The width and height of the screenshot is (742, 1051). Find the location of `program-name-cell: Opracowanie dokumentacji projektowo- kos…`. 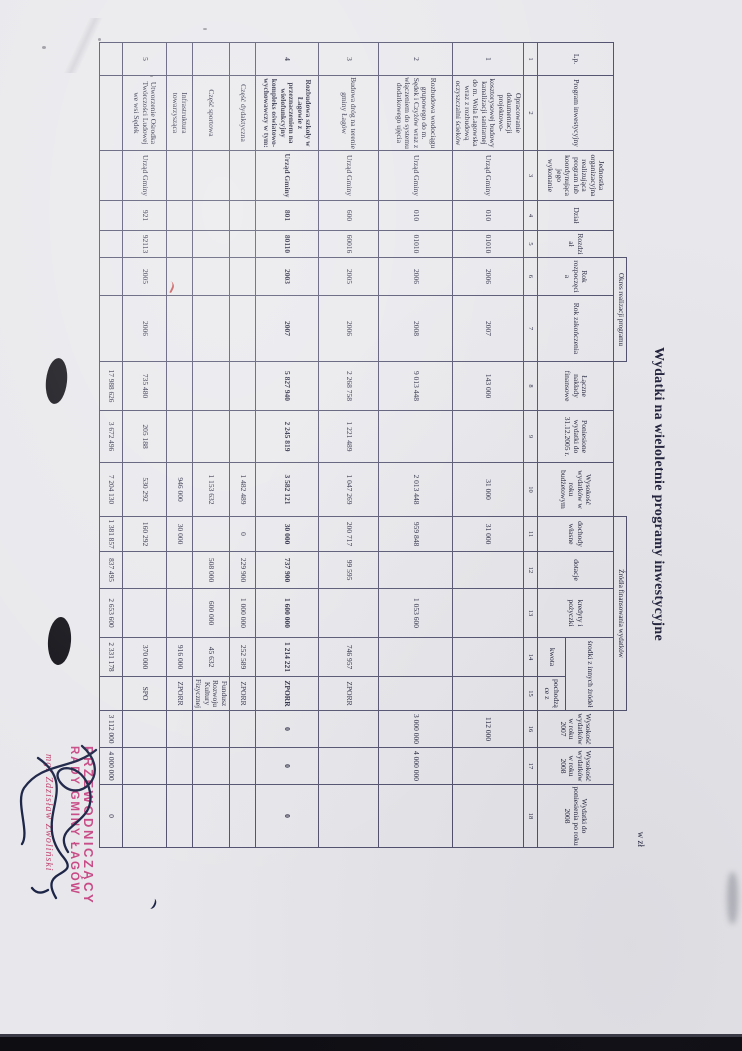

program-name-cell: Opracowanie dokumentacji projektowo- kos… is located at coordinates (488, 113).